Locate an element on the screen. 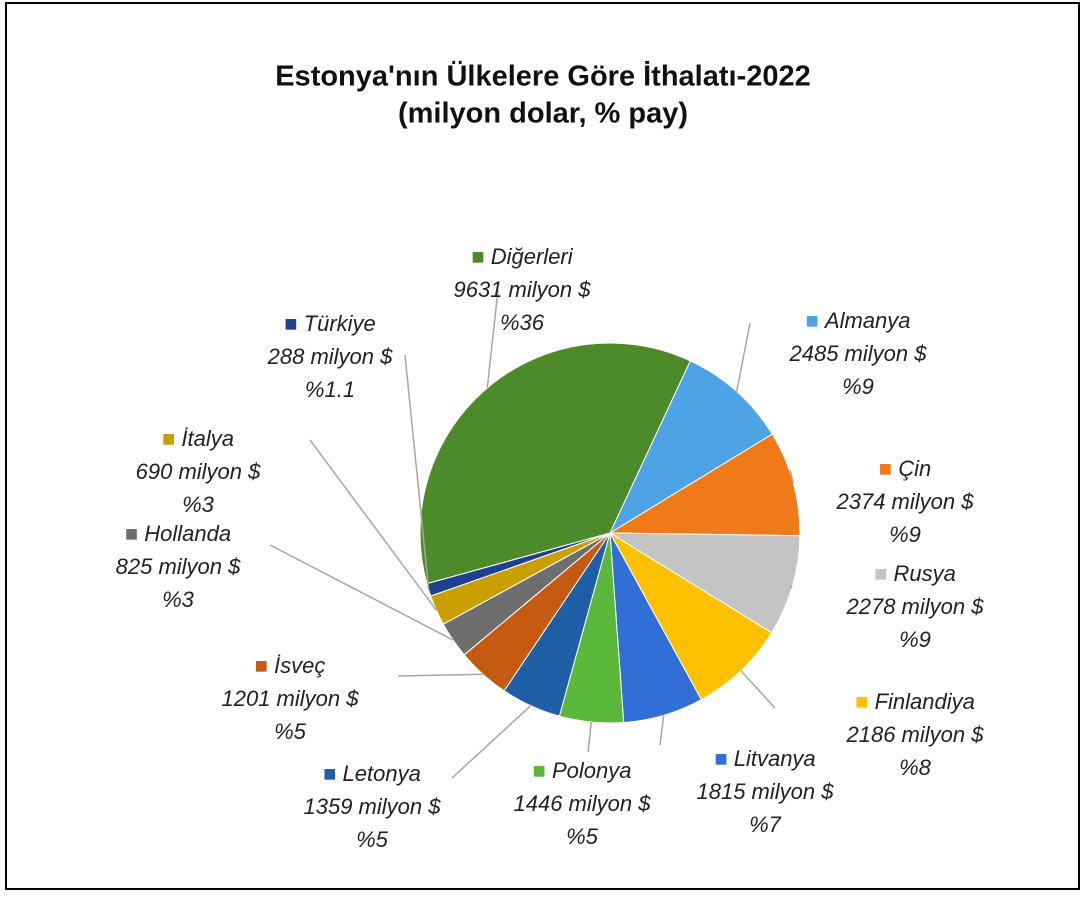 This screenshot has width=1086, height=907. category-label: İsveç is located at coordinates (299, 665).